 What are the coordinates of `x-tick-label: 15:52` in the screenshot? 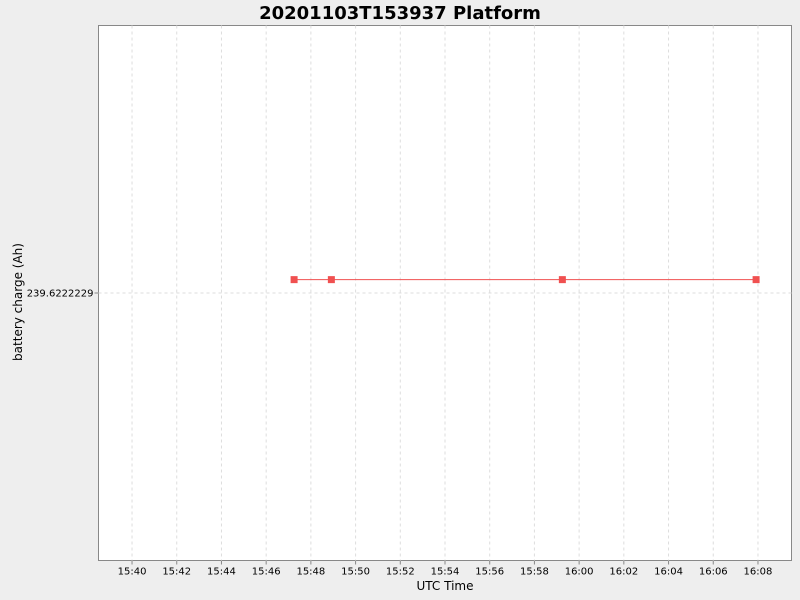 It's located at (400, 572).